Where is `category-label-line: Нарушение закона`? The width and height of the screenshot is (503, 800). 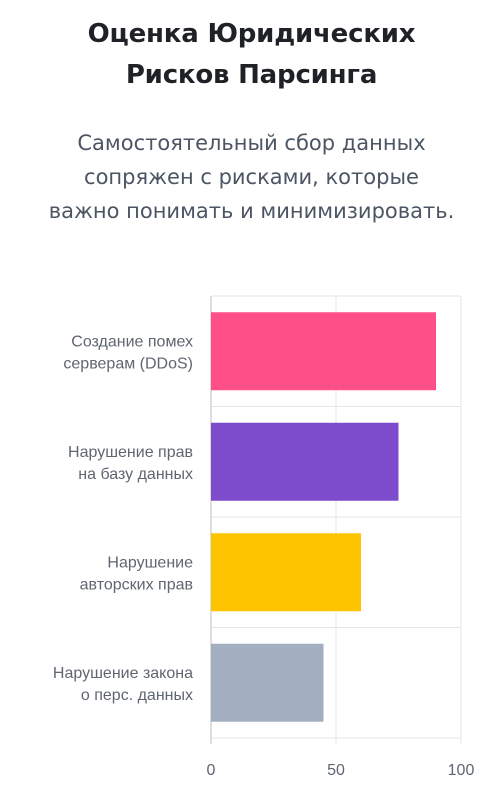
category-label-line: Нарушение закона is located at coordinates (123, 673).